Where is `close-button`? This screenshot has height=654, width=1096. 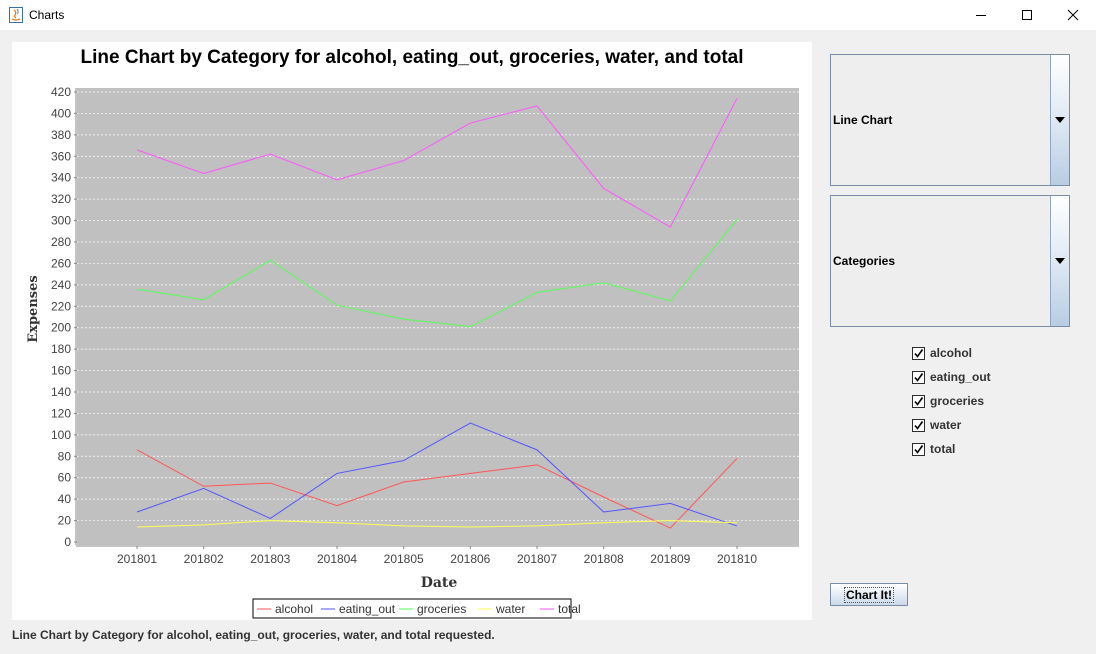
close-button is located at coordinates (1073, 15).